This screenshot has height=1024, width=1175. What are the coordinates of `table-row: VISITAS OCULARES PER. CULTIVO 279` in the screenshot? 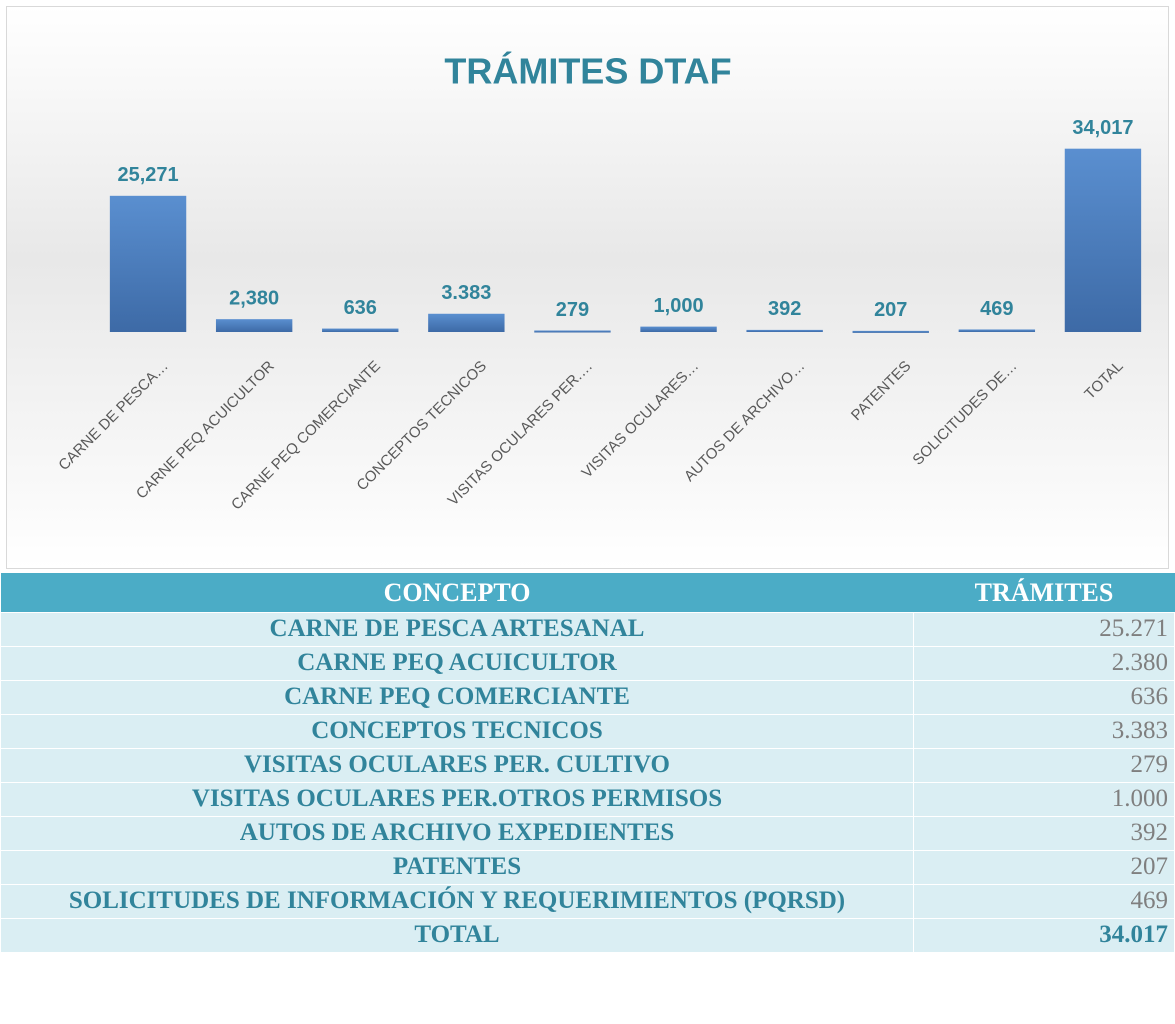 It's located at (587, 765).